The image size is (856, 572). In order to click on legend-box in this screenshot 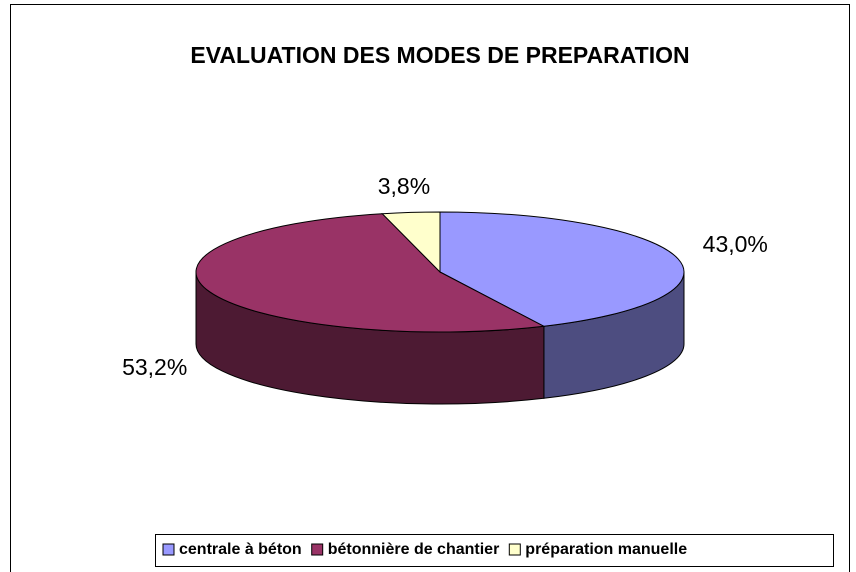, I will do `click(494, 550)`.